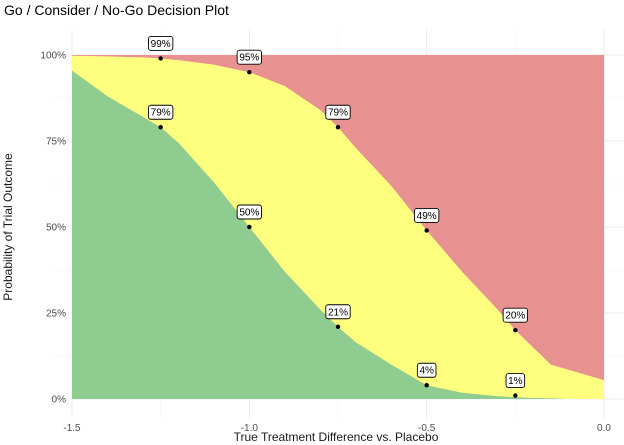 The width and height of the screenshot is (624, 445). I want to click on data-label: 20%, so click(515, 316).